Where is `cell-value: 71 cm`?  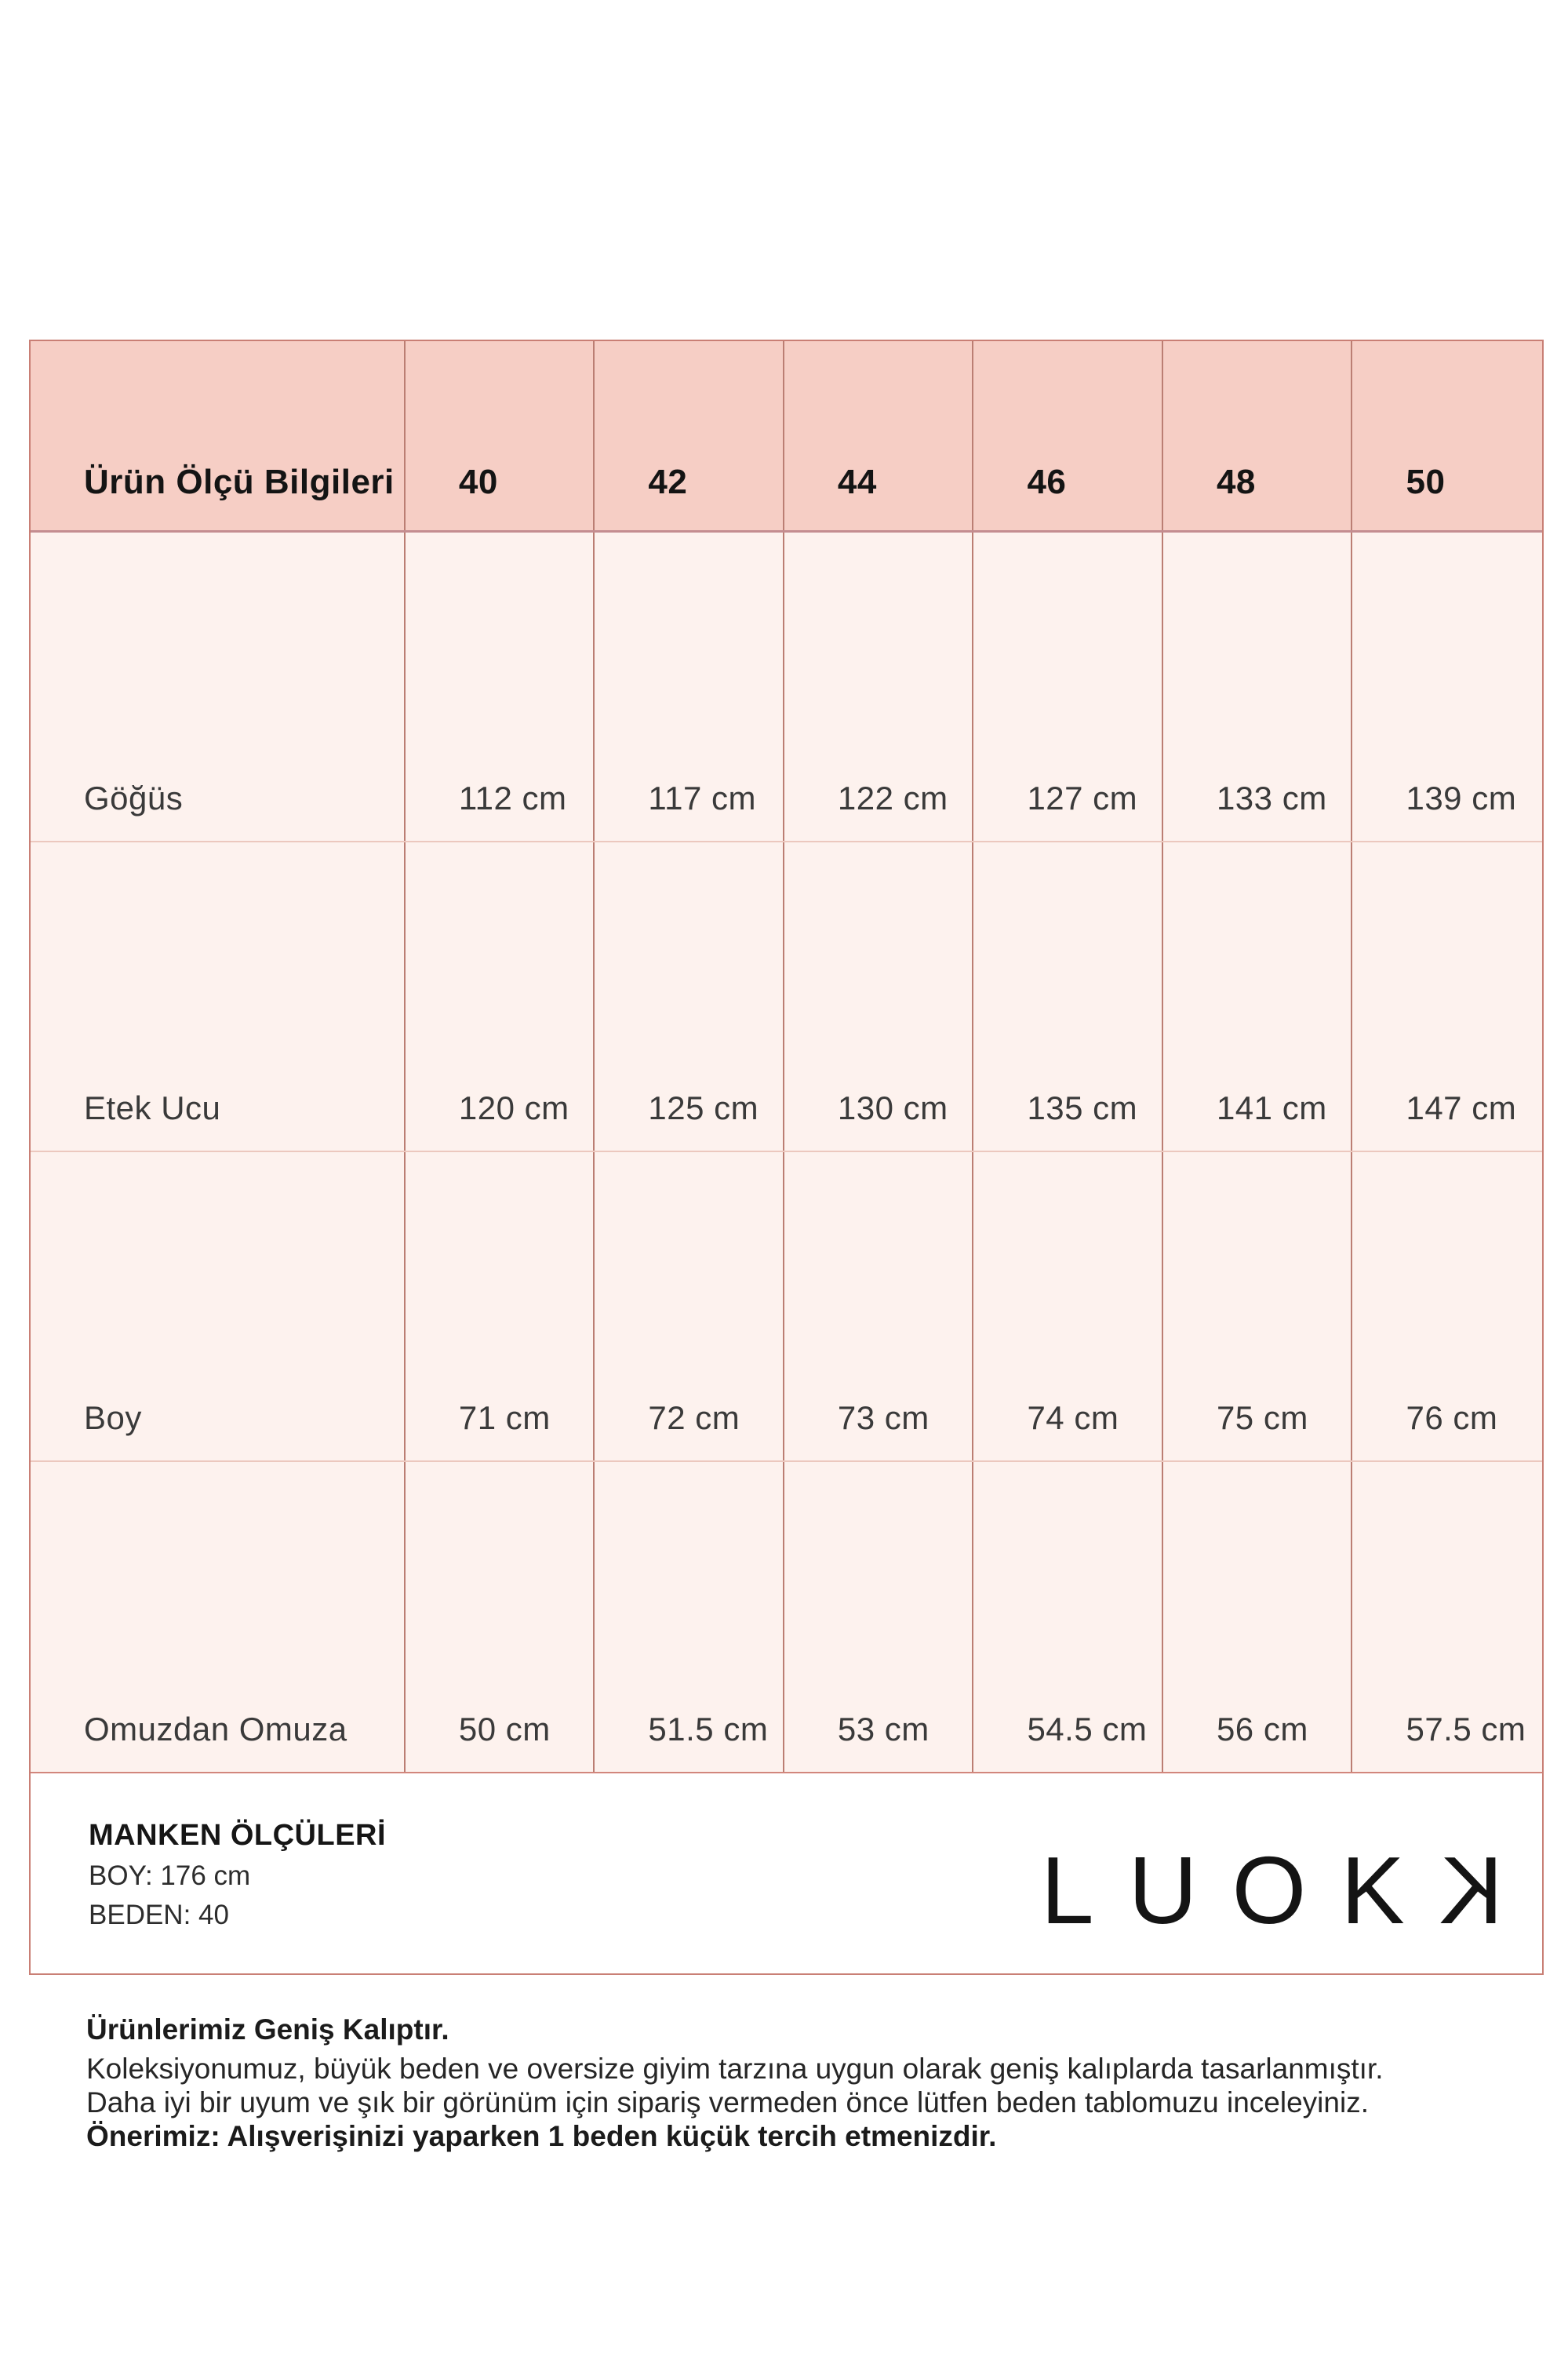
cell-value: 71 cm is located at coordinates (500, 1306).